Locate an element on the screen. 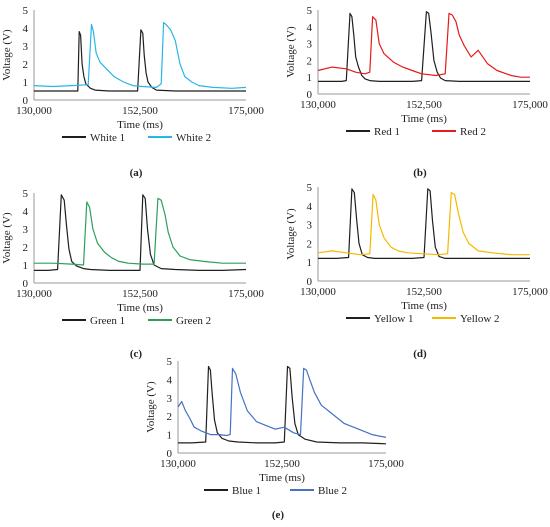  legend-label: Blue 2 is located at coordinates (332, 491).